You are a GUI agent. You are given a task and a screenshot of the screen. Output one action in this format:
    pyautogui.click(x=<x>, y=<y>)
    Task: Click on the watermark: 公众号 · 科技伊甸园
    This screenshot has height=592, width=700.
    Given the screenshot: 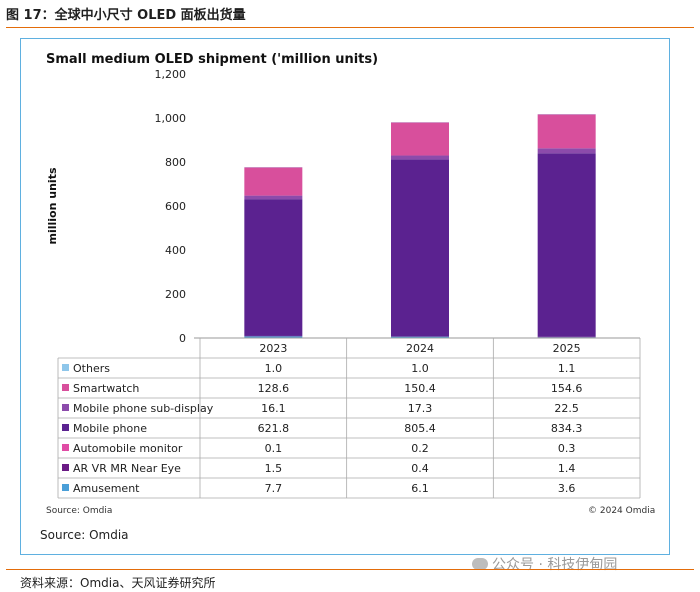 What is the action you would take?
    pyautogui.click(x=544, y=564)
    